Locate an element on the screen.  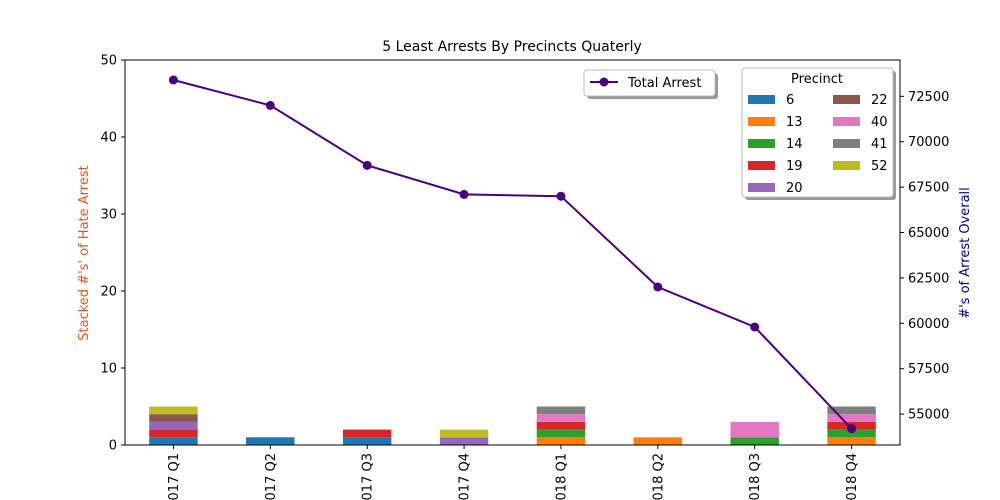
right-axis-label: #'s of Arrest Overall is located at coordinates (965, 253).